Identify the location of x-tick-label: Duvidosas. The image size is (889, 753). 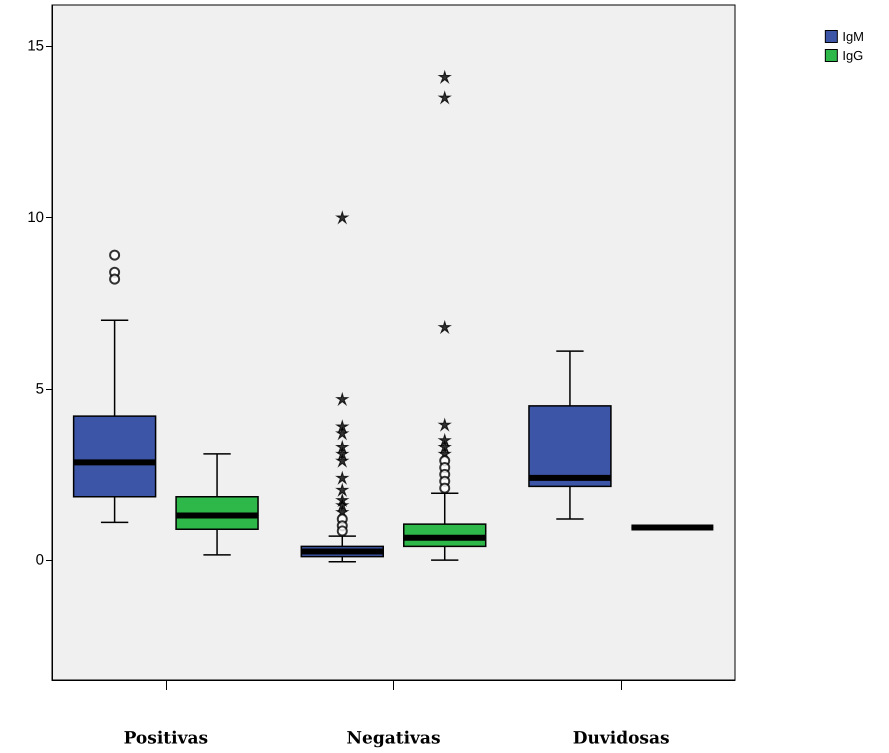
(621, 738).